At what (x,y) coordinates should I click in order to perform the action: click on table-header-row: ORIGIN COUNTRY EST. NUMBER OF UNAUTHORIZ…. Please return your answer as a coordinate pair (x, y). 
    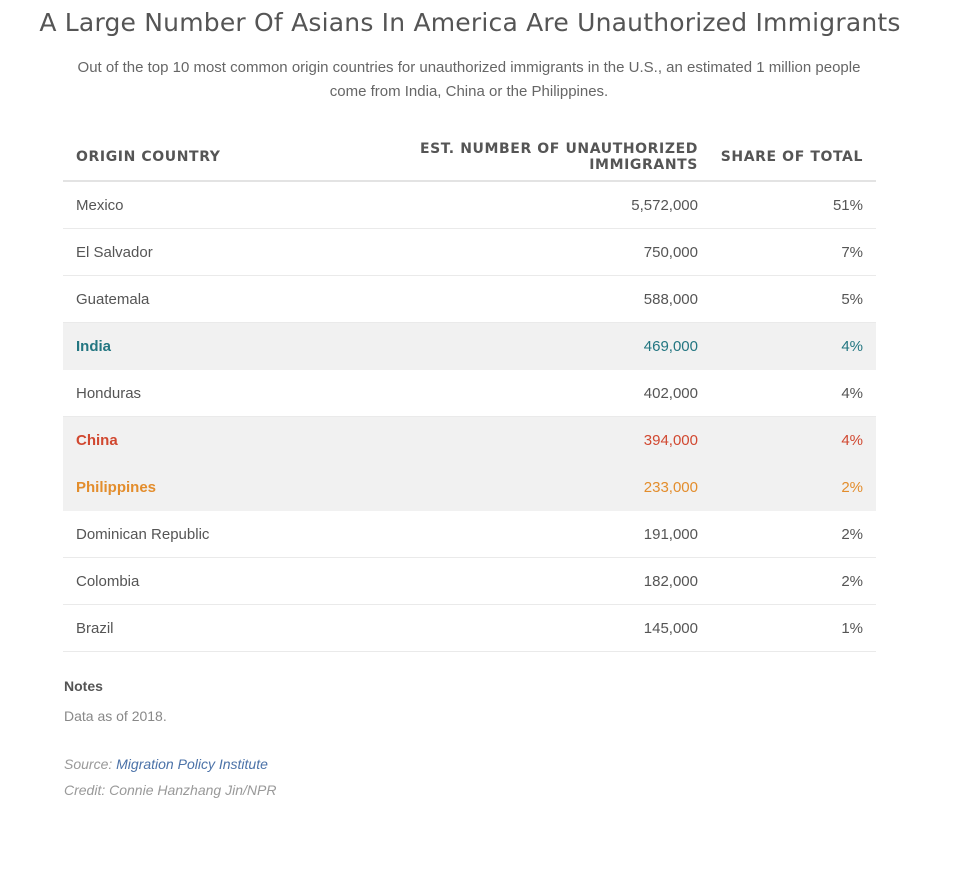
    Looking at the image, I should click on (469, 158).